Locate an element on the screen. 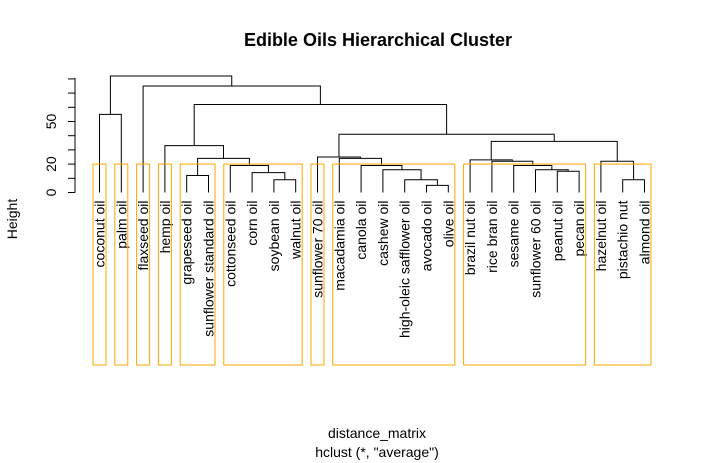 Image resolution: width=716 pixels, height=463 pixels. leaf-label: rice bran oil is located at coordinates (492, 237).